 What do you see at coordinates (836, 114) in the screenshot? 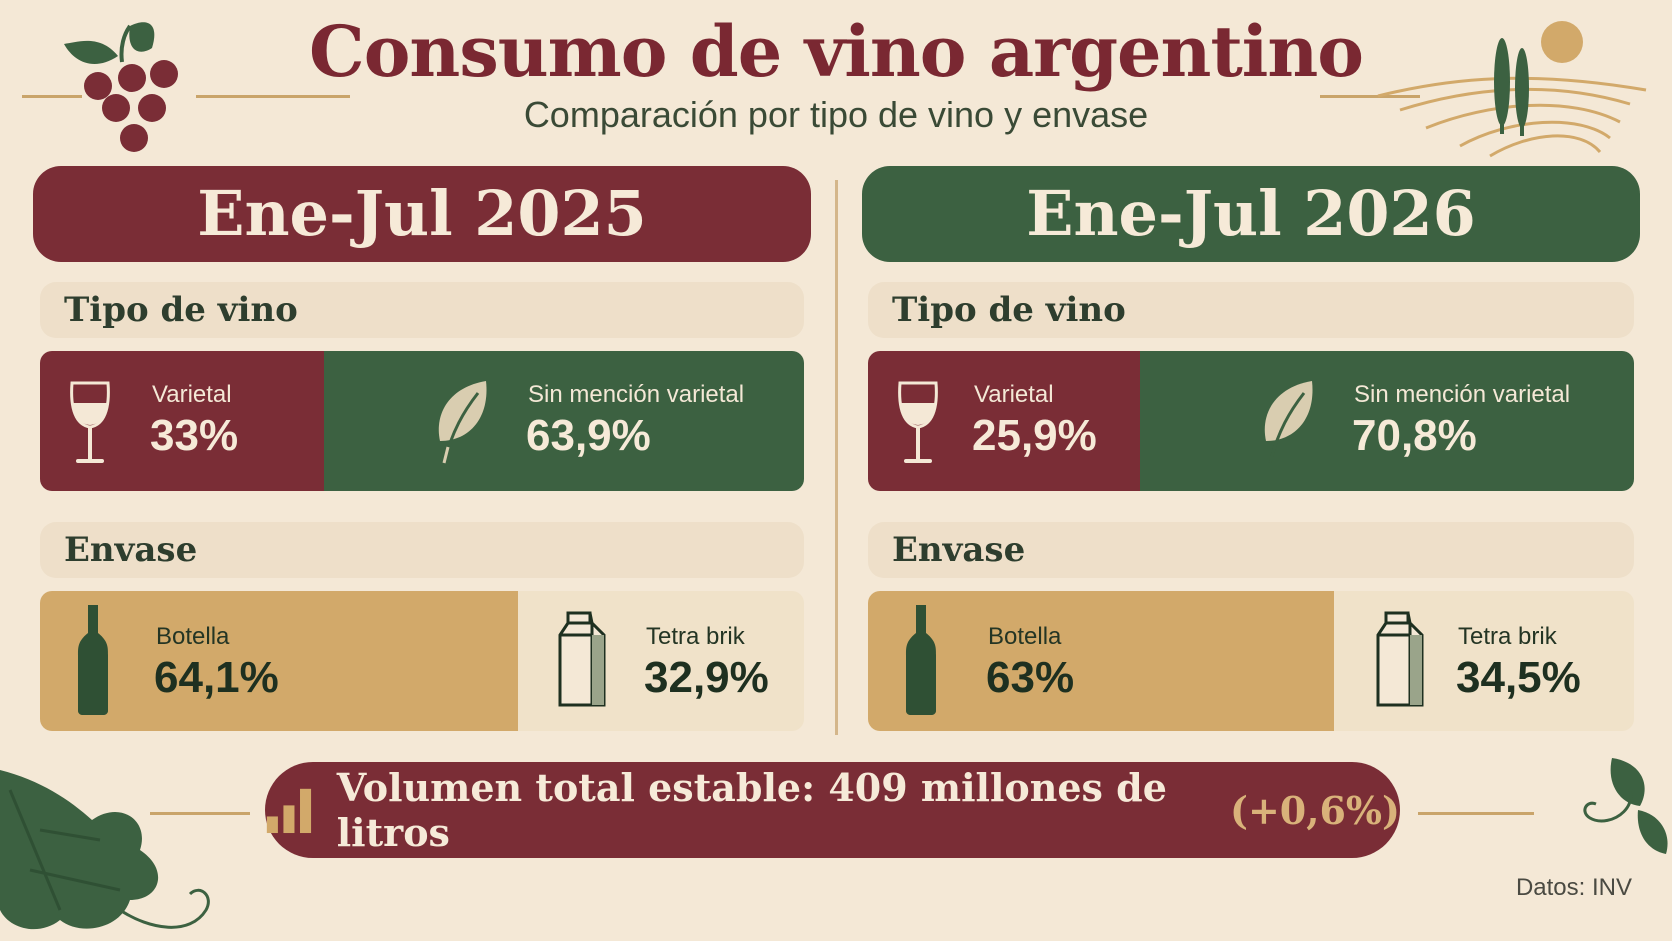
I see `page-subtitle: Comparación por tipo de vino y envase` at bounding box center [836, 114].